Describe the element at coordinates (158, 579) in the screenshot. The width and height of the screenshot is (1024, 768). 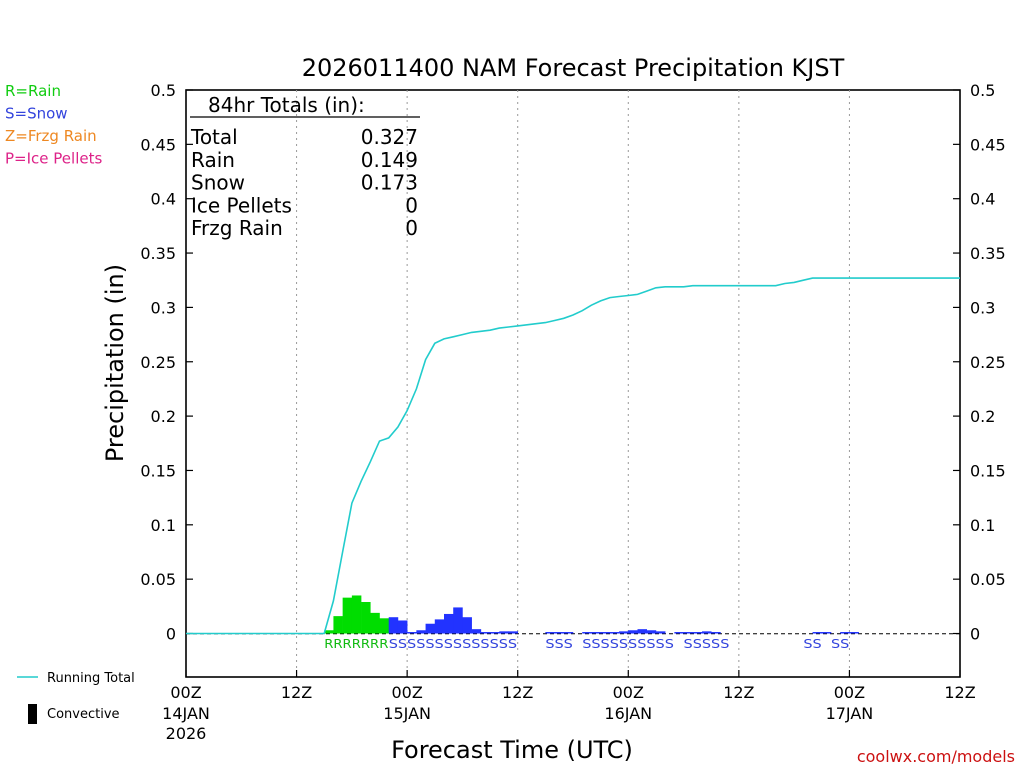
I see `y-tick-label-left: 0.05` at that location.